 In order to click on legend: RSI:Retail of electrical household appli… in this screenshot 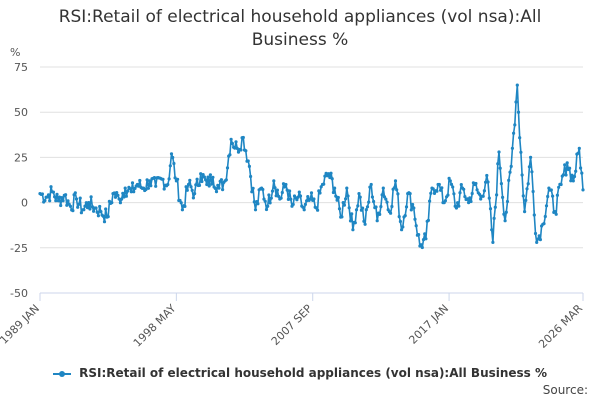, I will do `click(300, 373)`.